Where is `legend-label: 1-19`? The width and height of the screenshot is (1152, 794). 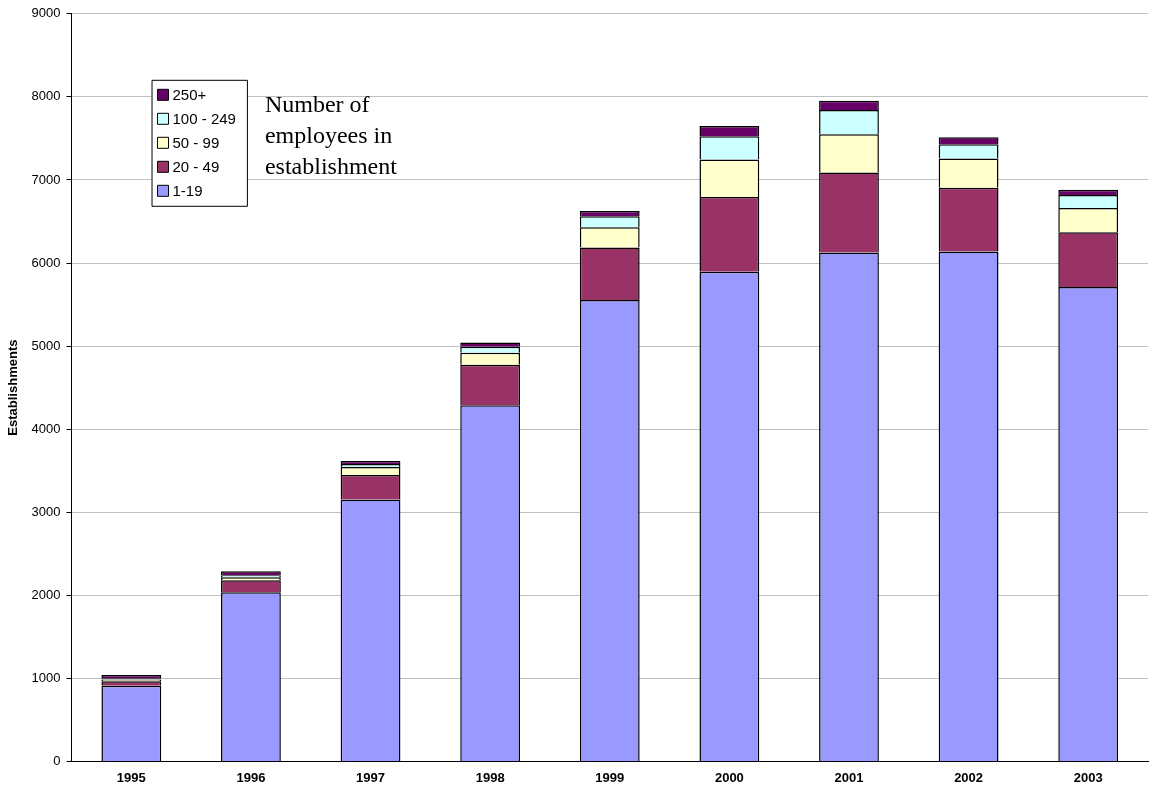 legend-label: 1-19 is located at coordinates (187, 190).